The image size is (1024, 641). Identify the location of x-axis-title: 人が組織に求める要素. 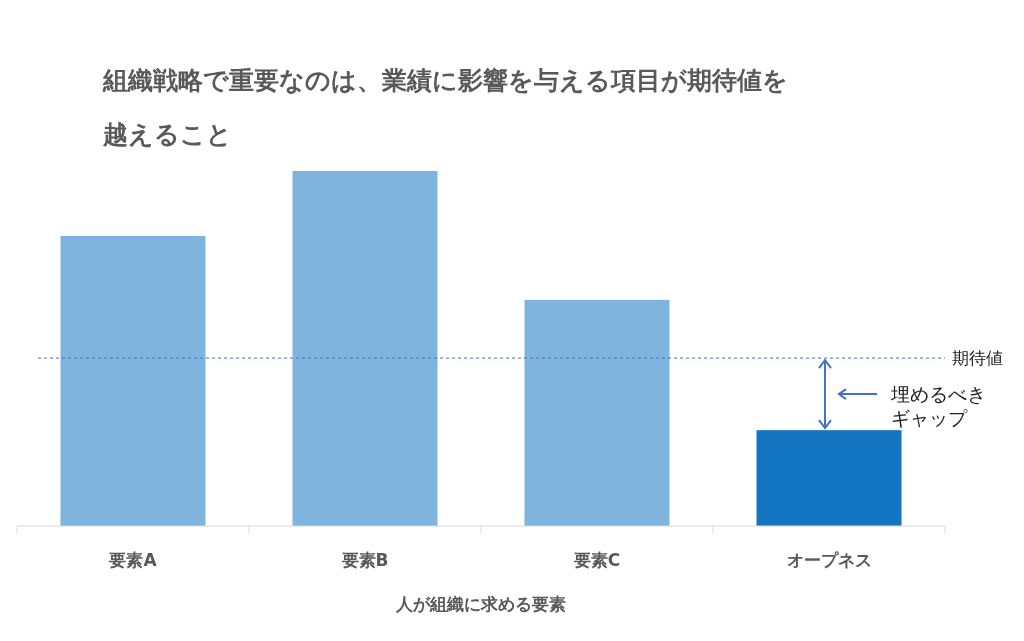
(480, 604).